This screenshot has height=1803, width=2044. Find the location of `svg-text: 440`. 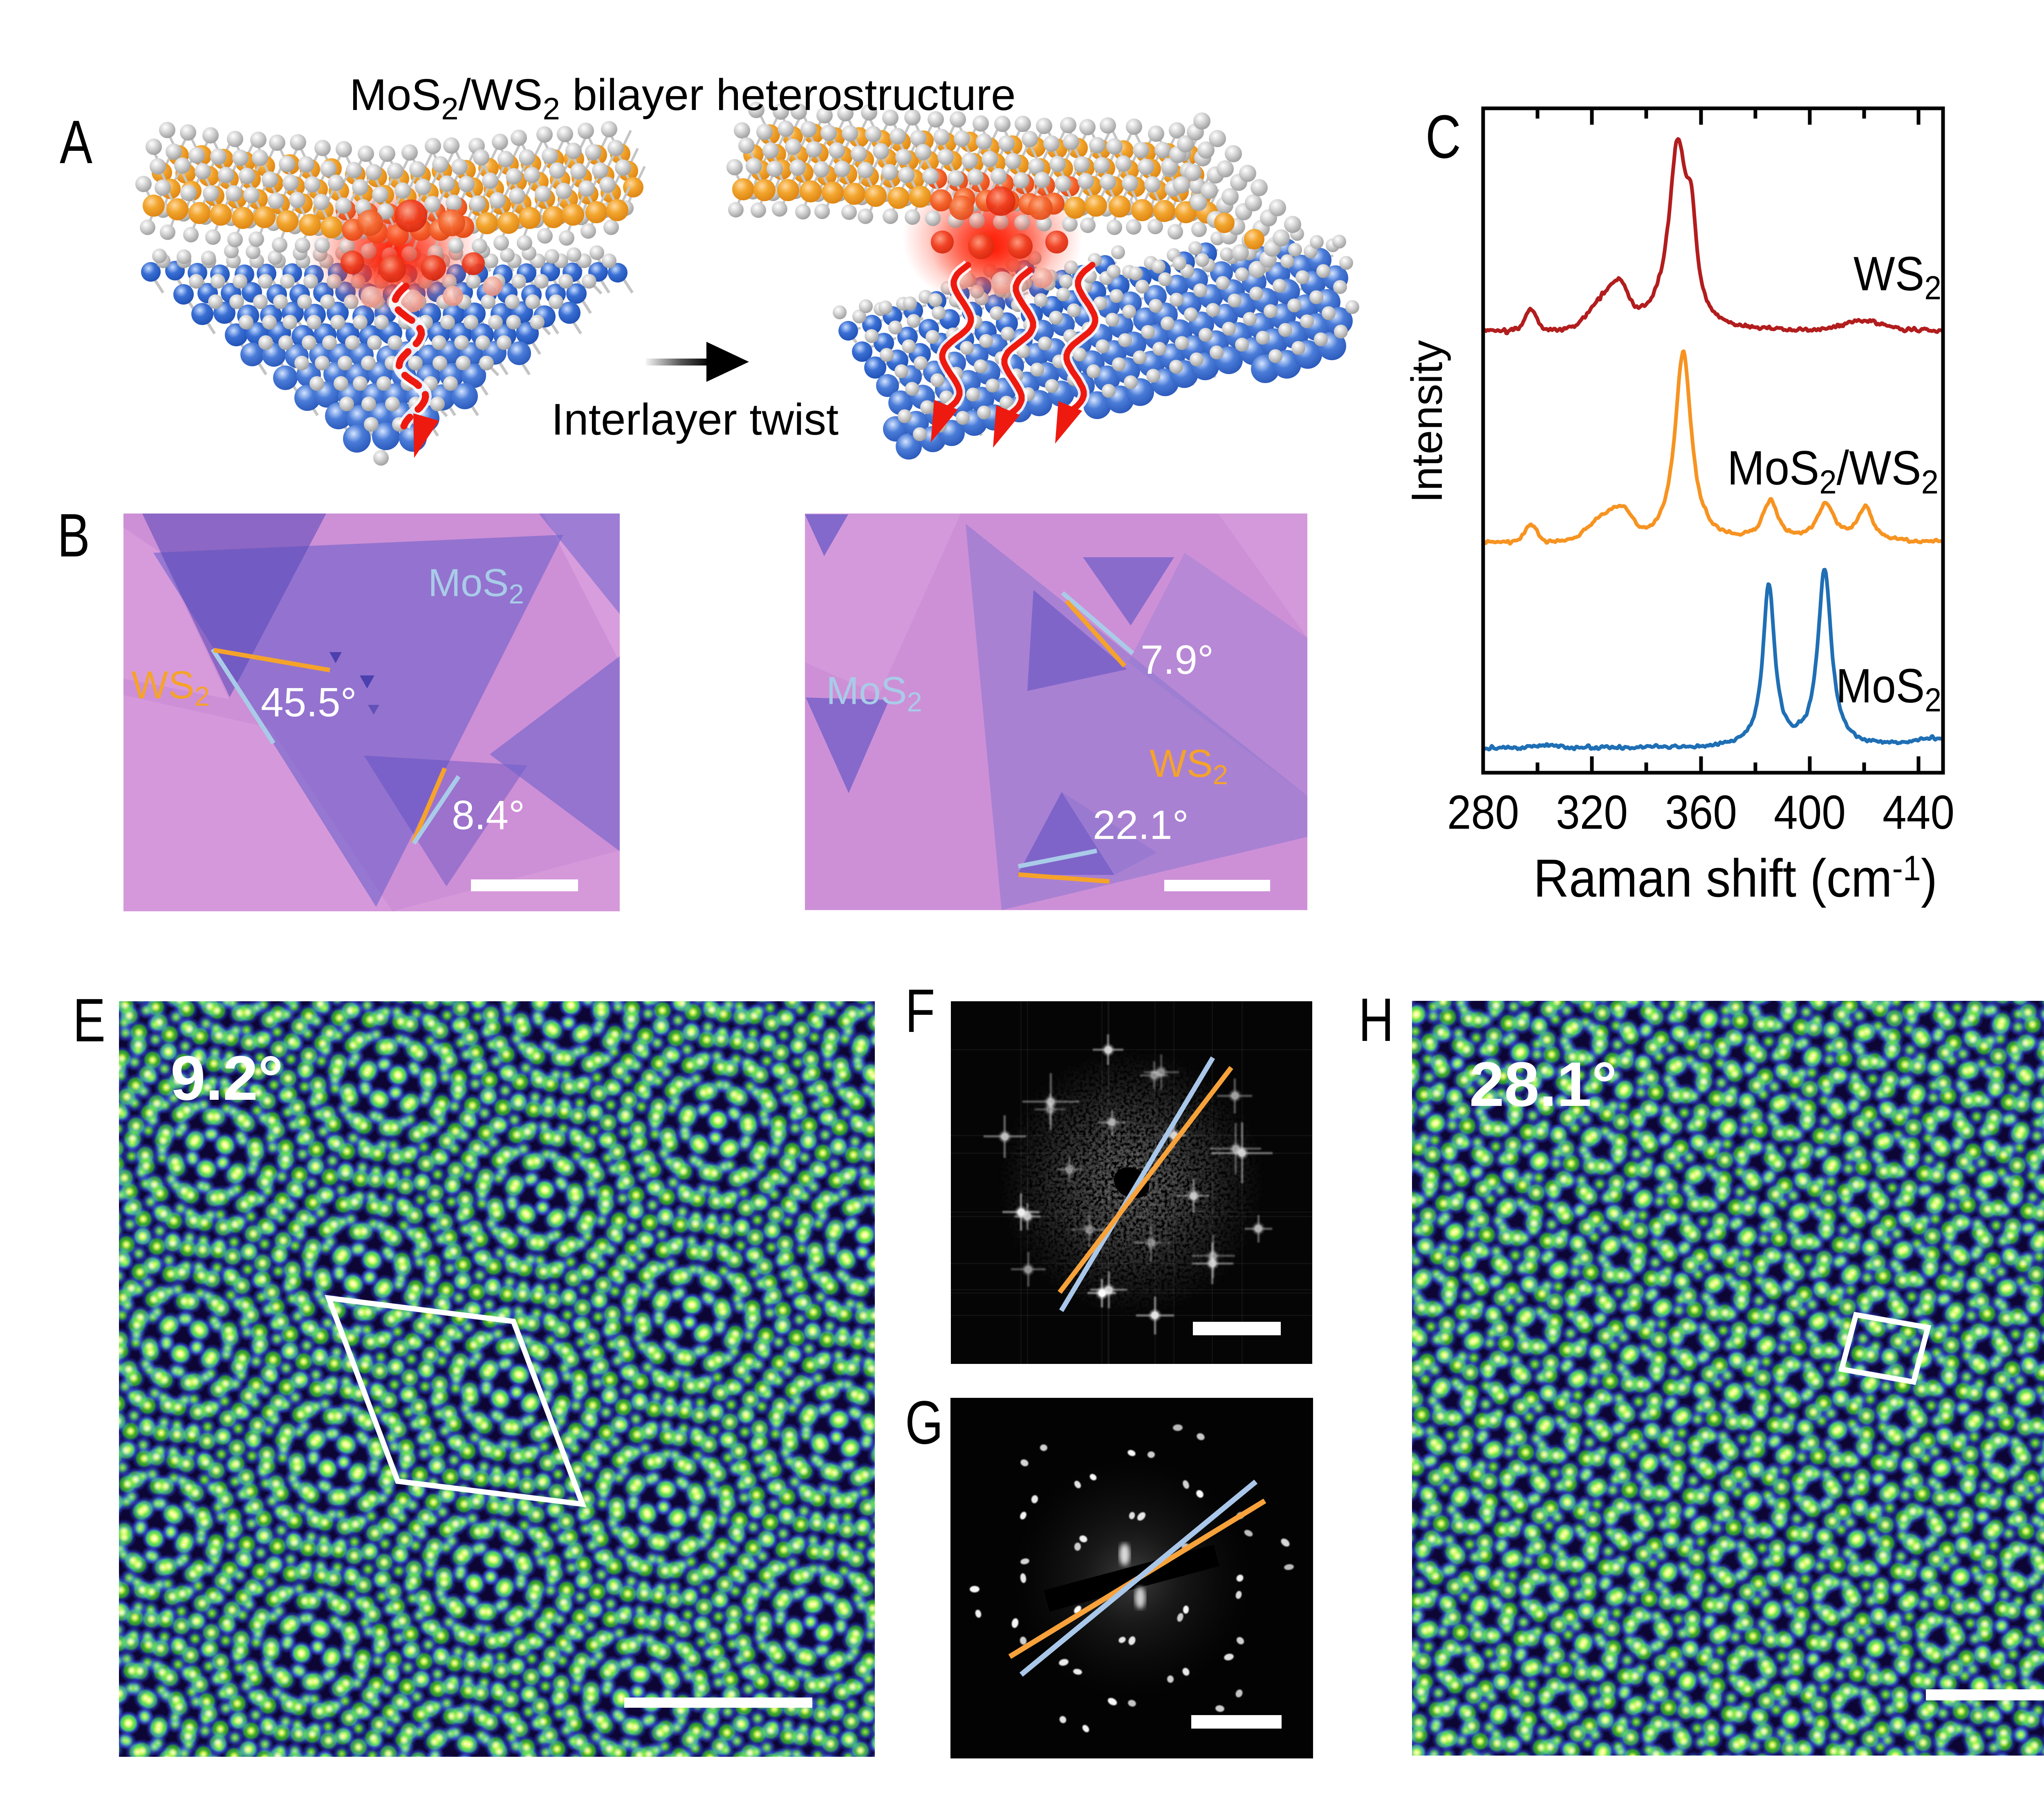

svg-text: 440 is located at coordinates (1918, 812).